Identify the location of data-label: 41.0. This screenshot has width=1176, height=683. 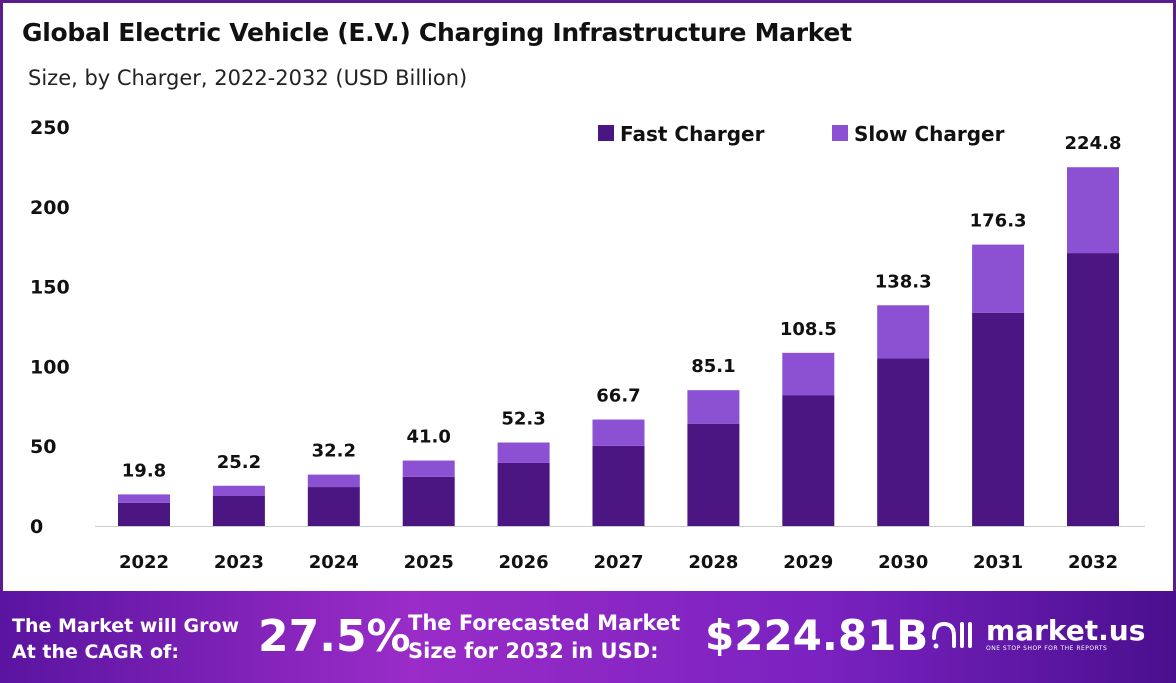
(428, 437).